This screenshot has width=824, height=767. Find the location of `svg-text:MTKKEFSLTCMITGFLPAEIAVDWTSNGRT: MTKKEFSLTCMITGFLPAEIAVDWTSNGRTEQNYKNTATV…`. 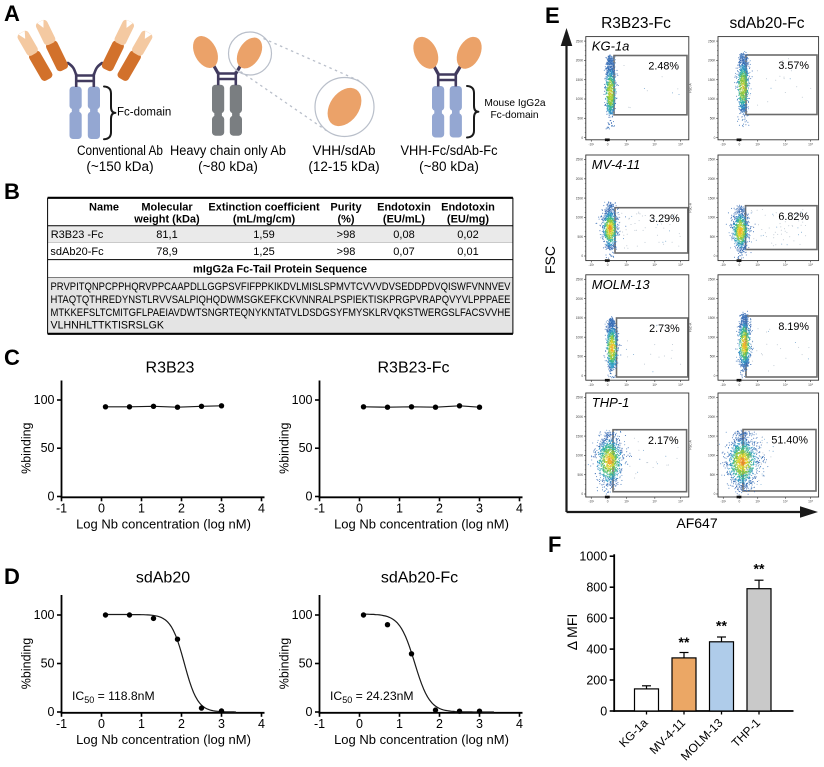

svg-text:MTKKEFSLTCMITGFLPAEIAVDWTSNGRT: MTKKEFSLTCMITGFLPAEIAVDWTSNGRTEQNYKNTATV… is located at coordinates (281, 313).